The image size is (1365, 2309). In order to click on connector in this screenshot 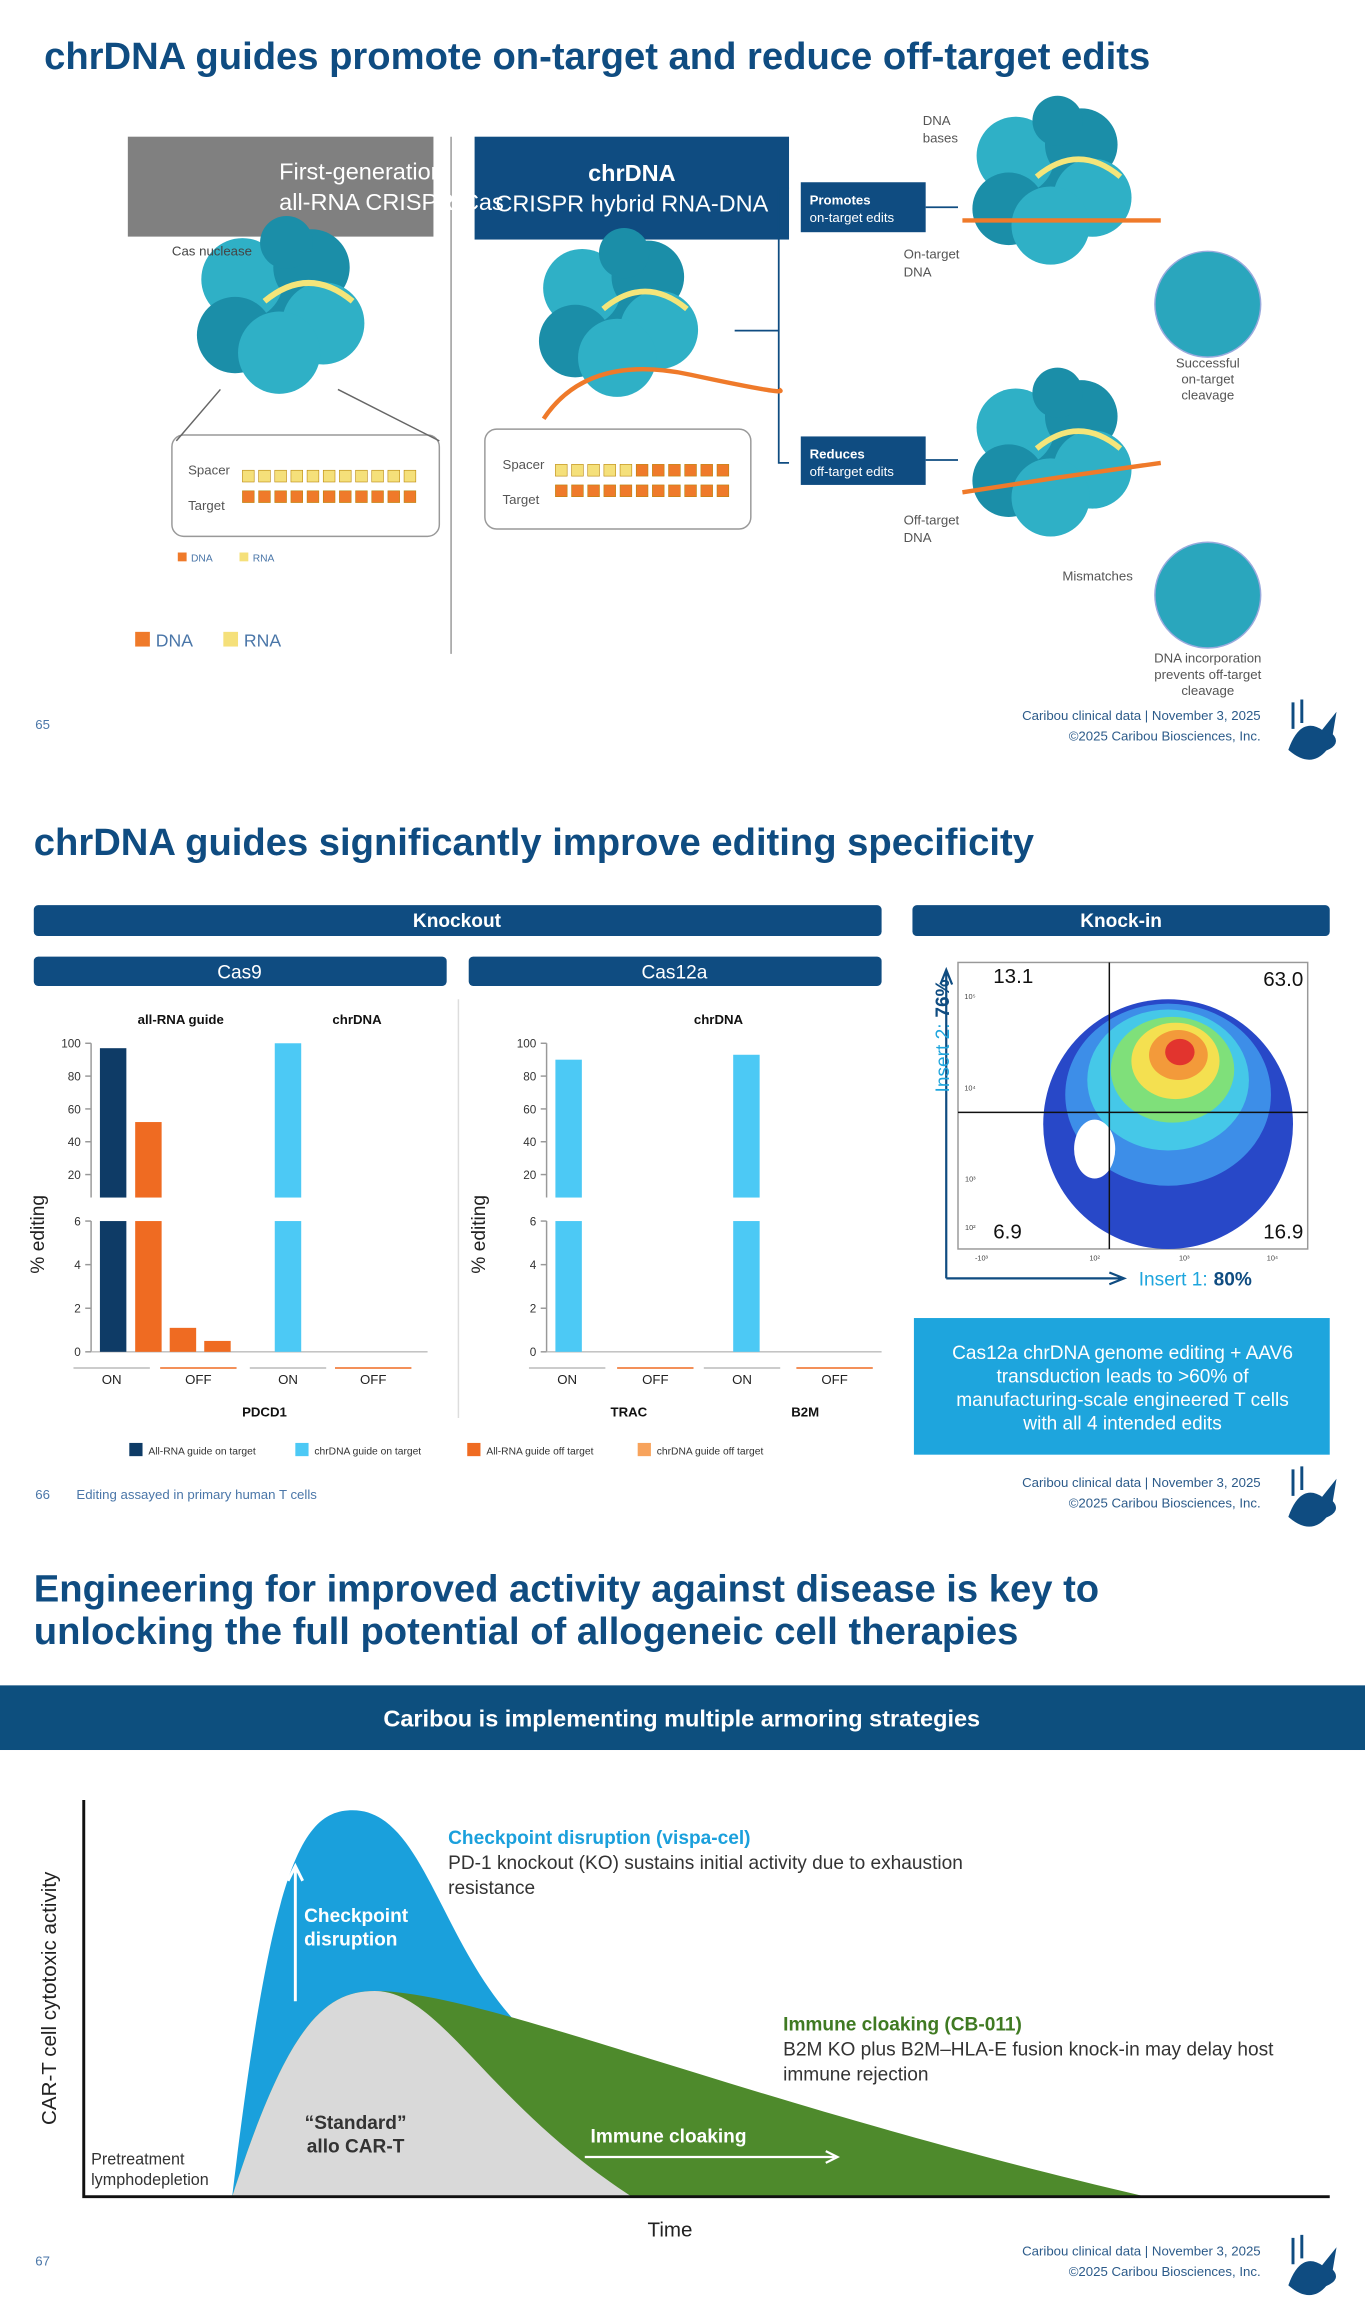, I will do `click(846, 325)`.